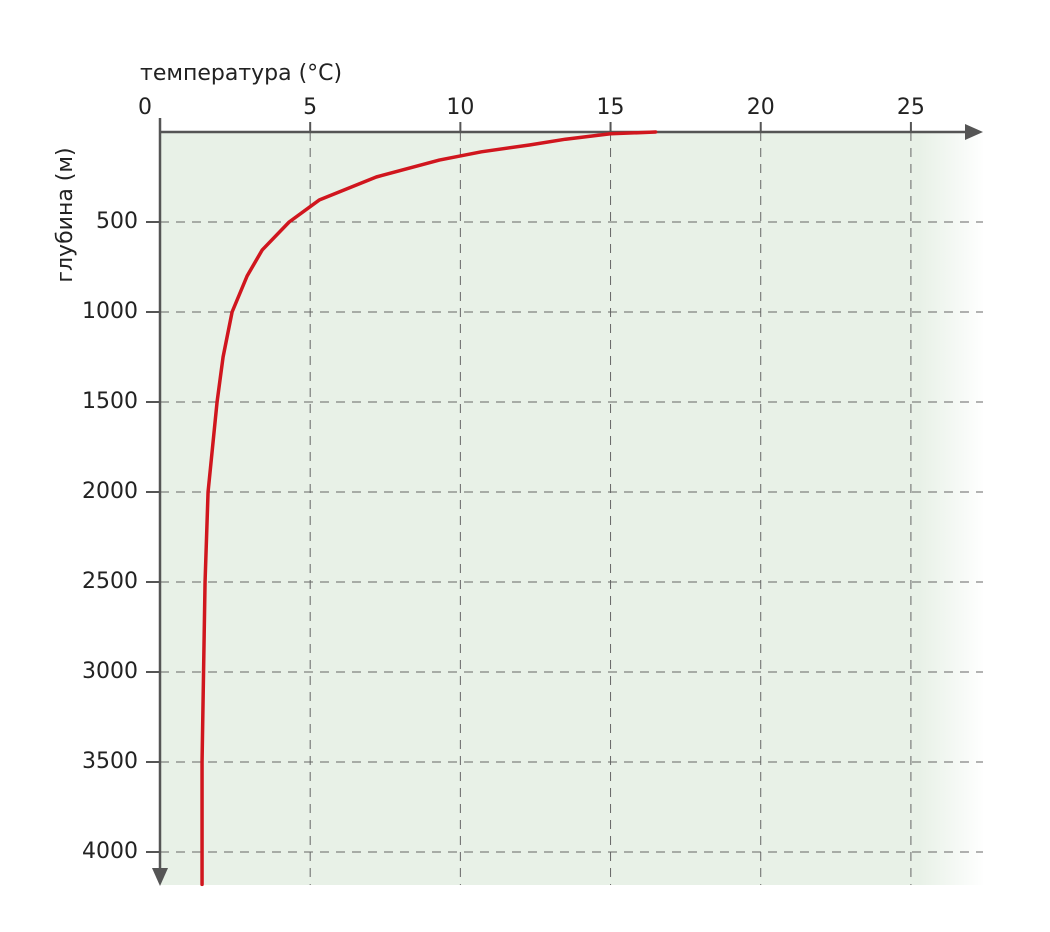  What do you see at coordinates (110, 851) in the screenshot?
I see `y-tick-label: 4000` at bounding box center [110, 851].